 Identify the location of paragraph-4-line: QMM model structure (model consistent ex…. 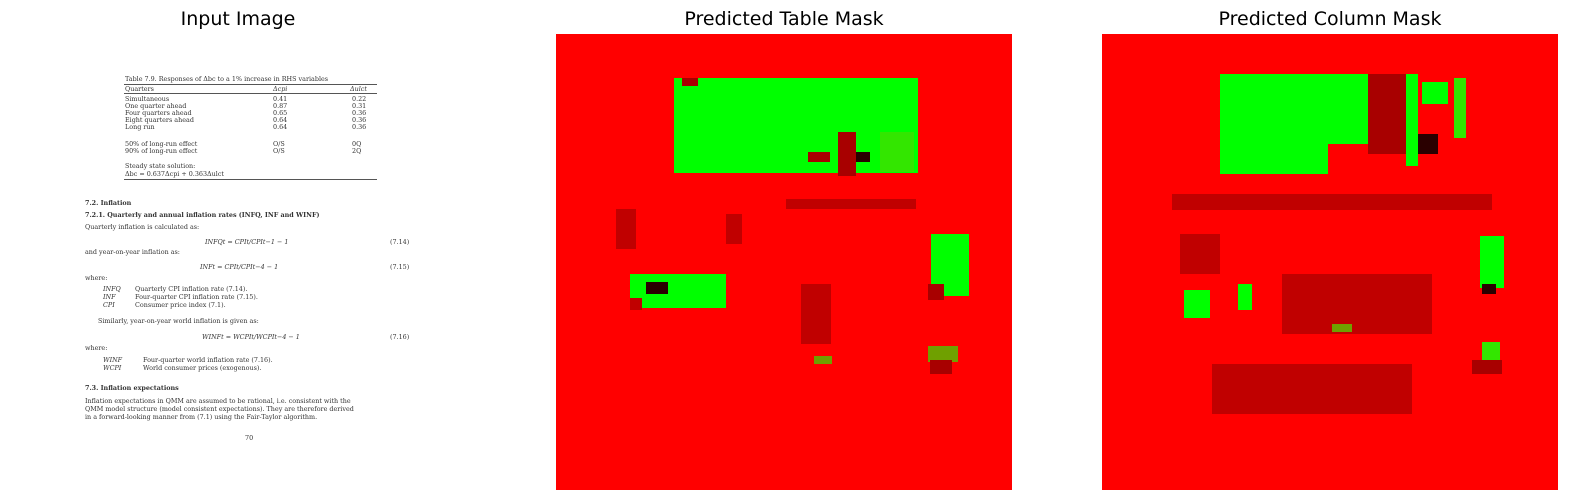
(219, 409).